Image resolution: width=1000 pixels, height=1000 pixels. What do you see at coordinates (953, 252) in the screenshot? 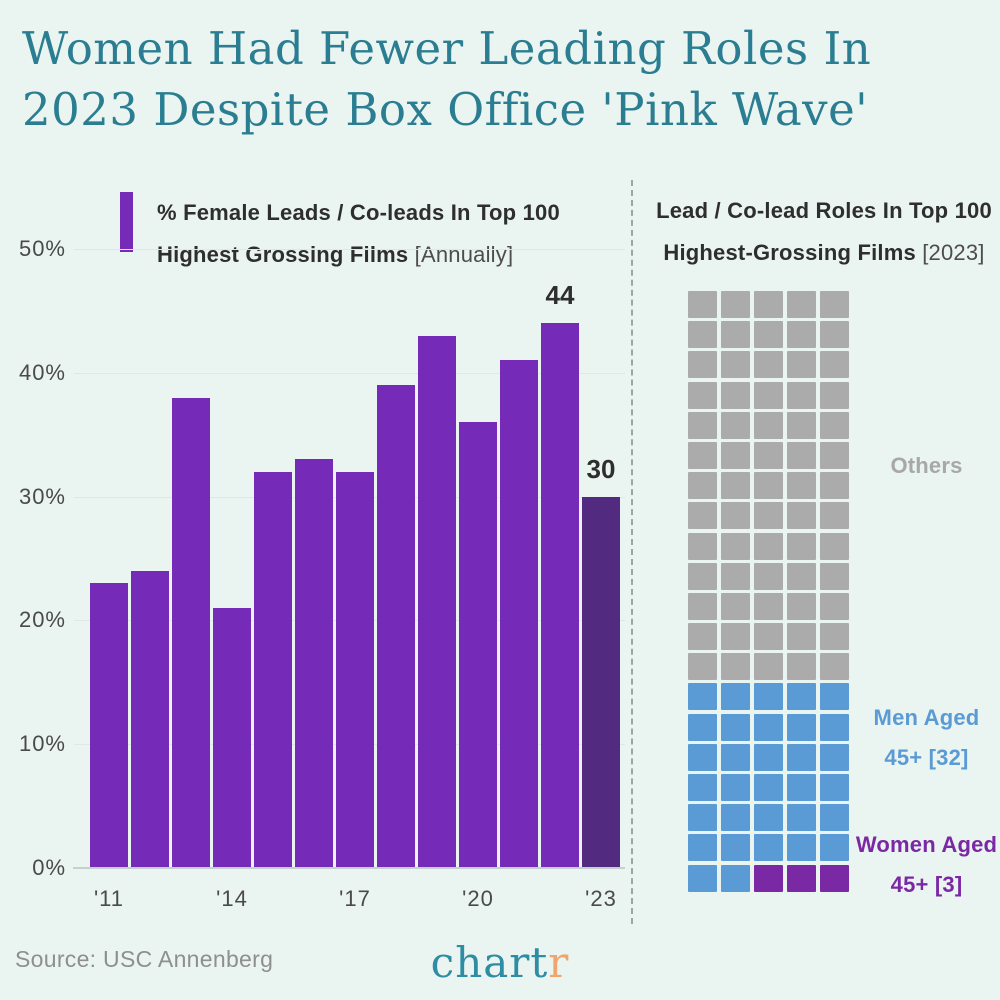
I see `waffle-year-bracket: [2023]` at bounding box center [953, 252].